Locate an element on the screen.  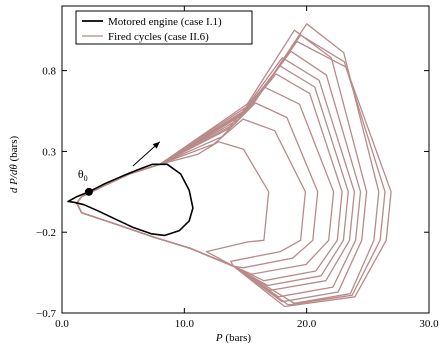
motored-layer is located at coordinates (130, 200).